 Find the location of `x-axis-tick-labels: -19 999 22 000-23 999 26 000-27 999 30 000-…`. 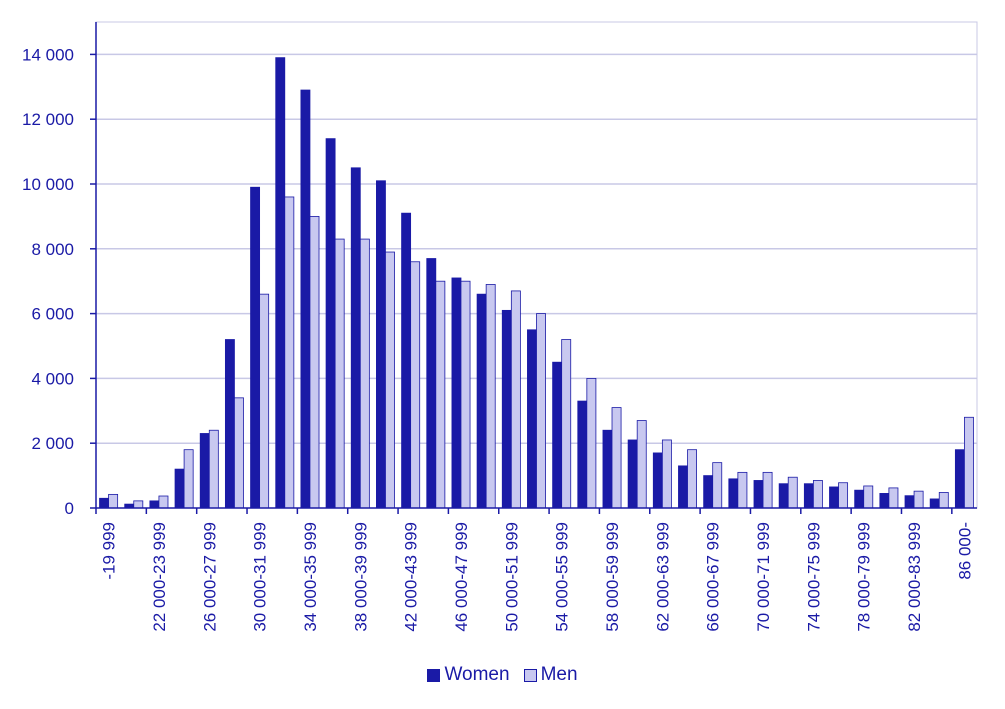

x-axis-tick-labels: -19 999 22 000-23 999 26 000-27 999 30 000-… is located at coordinates (537, 577).